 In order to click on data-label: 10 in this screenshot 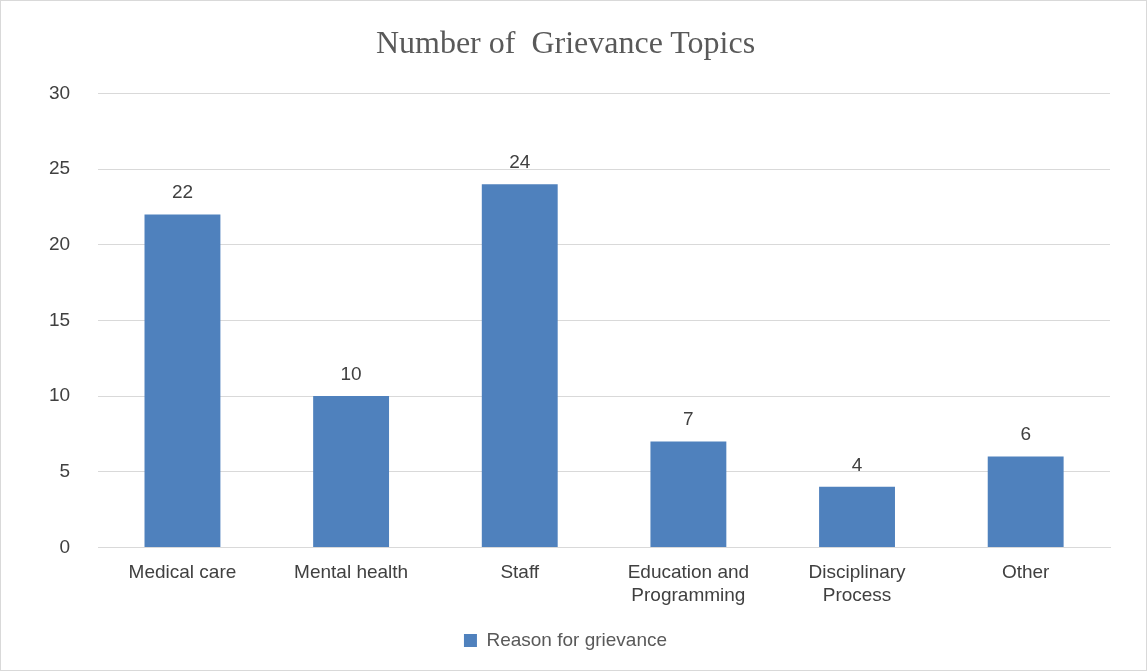, I will do `click(351, 373)`.